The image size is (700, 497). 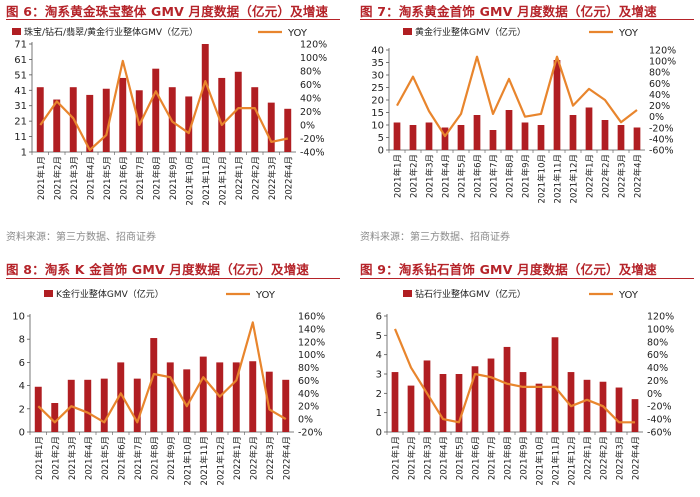 I want to click on chart-title-6: 图 6：淘系黄金珠宝整体 GMV 月度数据（亿元）及增速, so click(x=167, y=11).